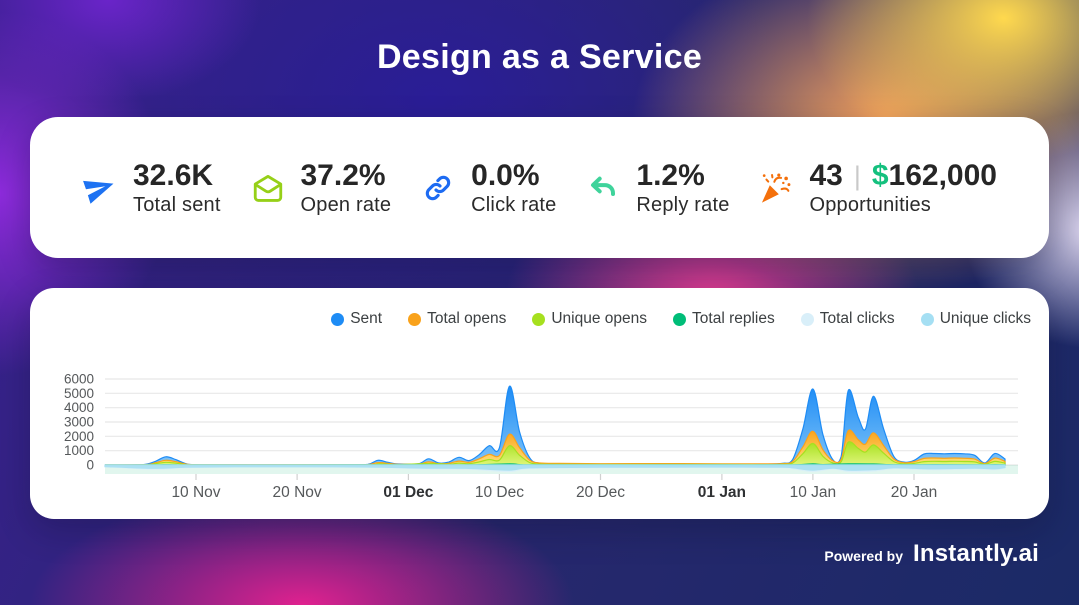 The height and width of the screenshot is (605, 1079). What do you see at coordinates (195, 492) in the screenshot?
I see `svg-text: 10 Nov` at bounding box center [195, 492].